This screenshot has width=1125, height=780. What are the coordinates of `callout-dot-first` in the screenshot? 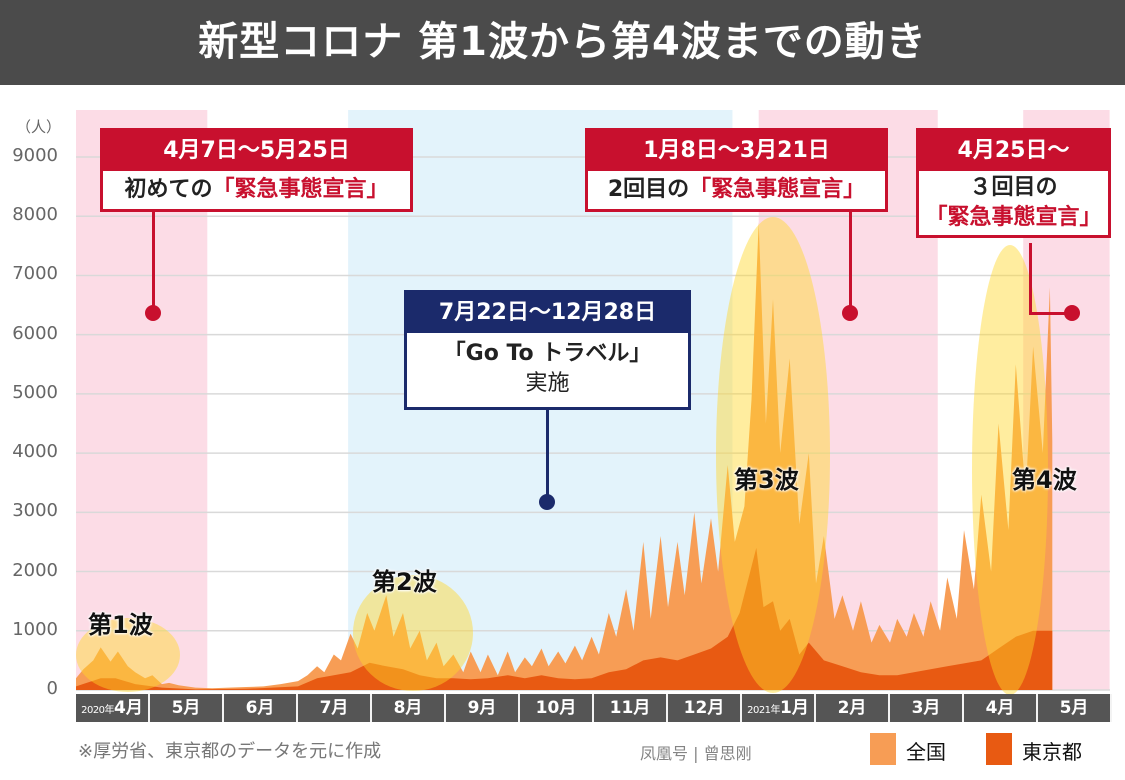 It's located at (153, 313).